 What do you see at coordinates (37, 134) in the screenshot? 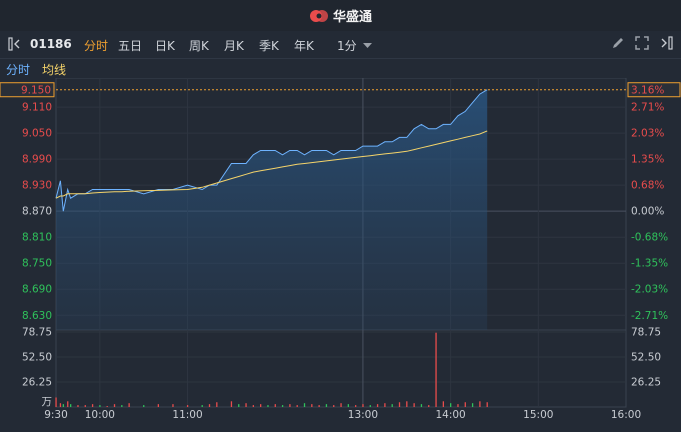
I see `price-axis-label: 9.050` at bounding box center [37, 134].